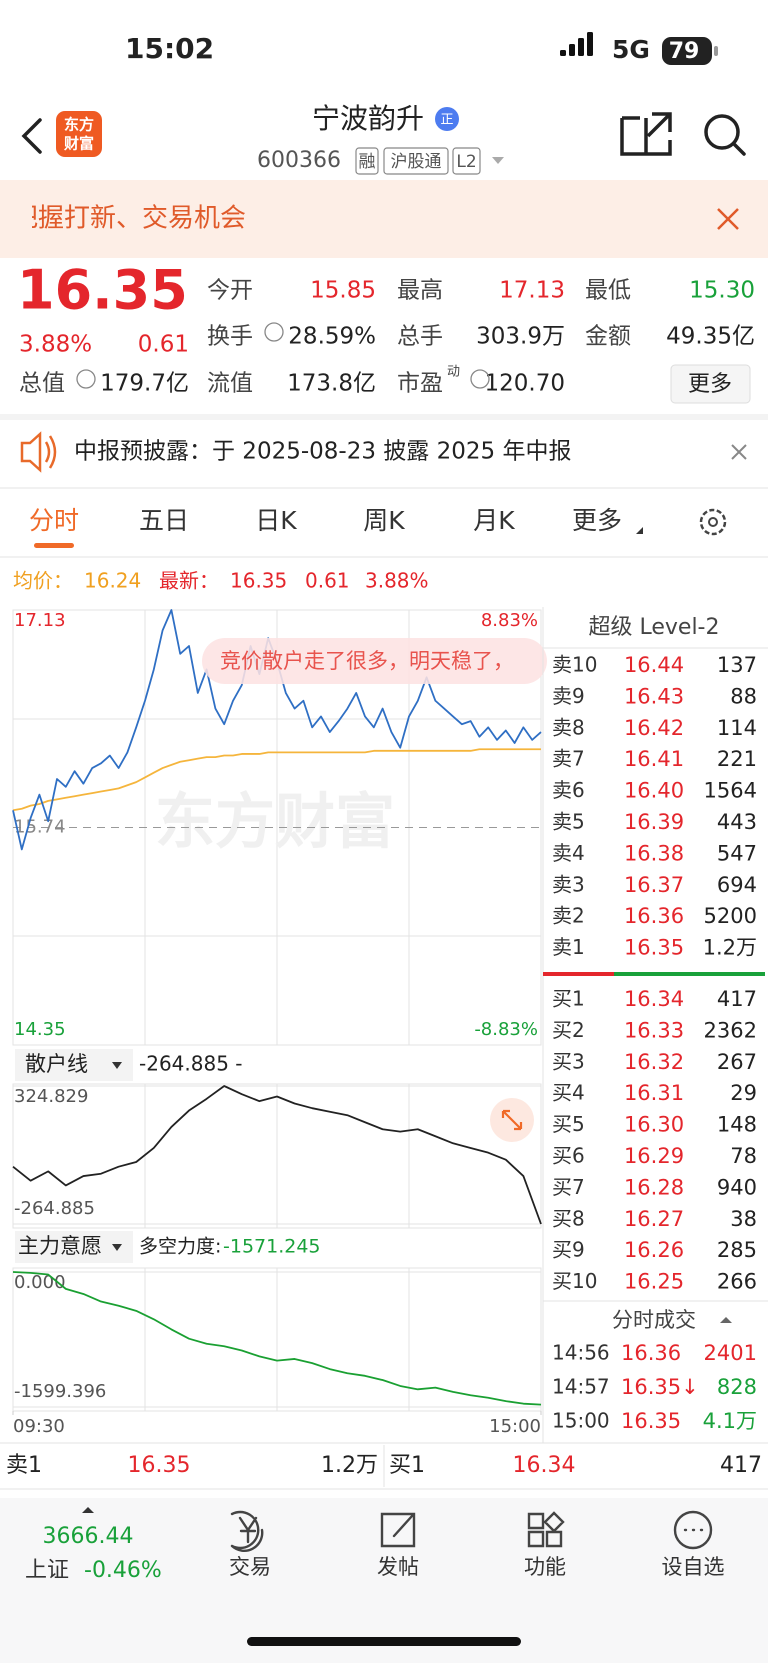  Describe the element at coordinates (509, 620) in the screenshot. I see `y2-tick-label: 8.83%` at that location.